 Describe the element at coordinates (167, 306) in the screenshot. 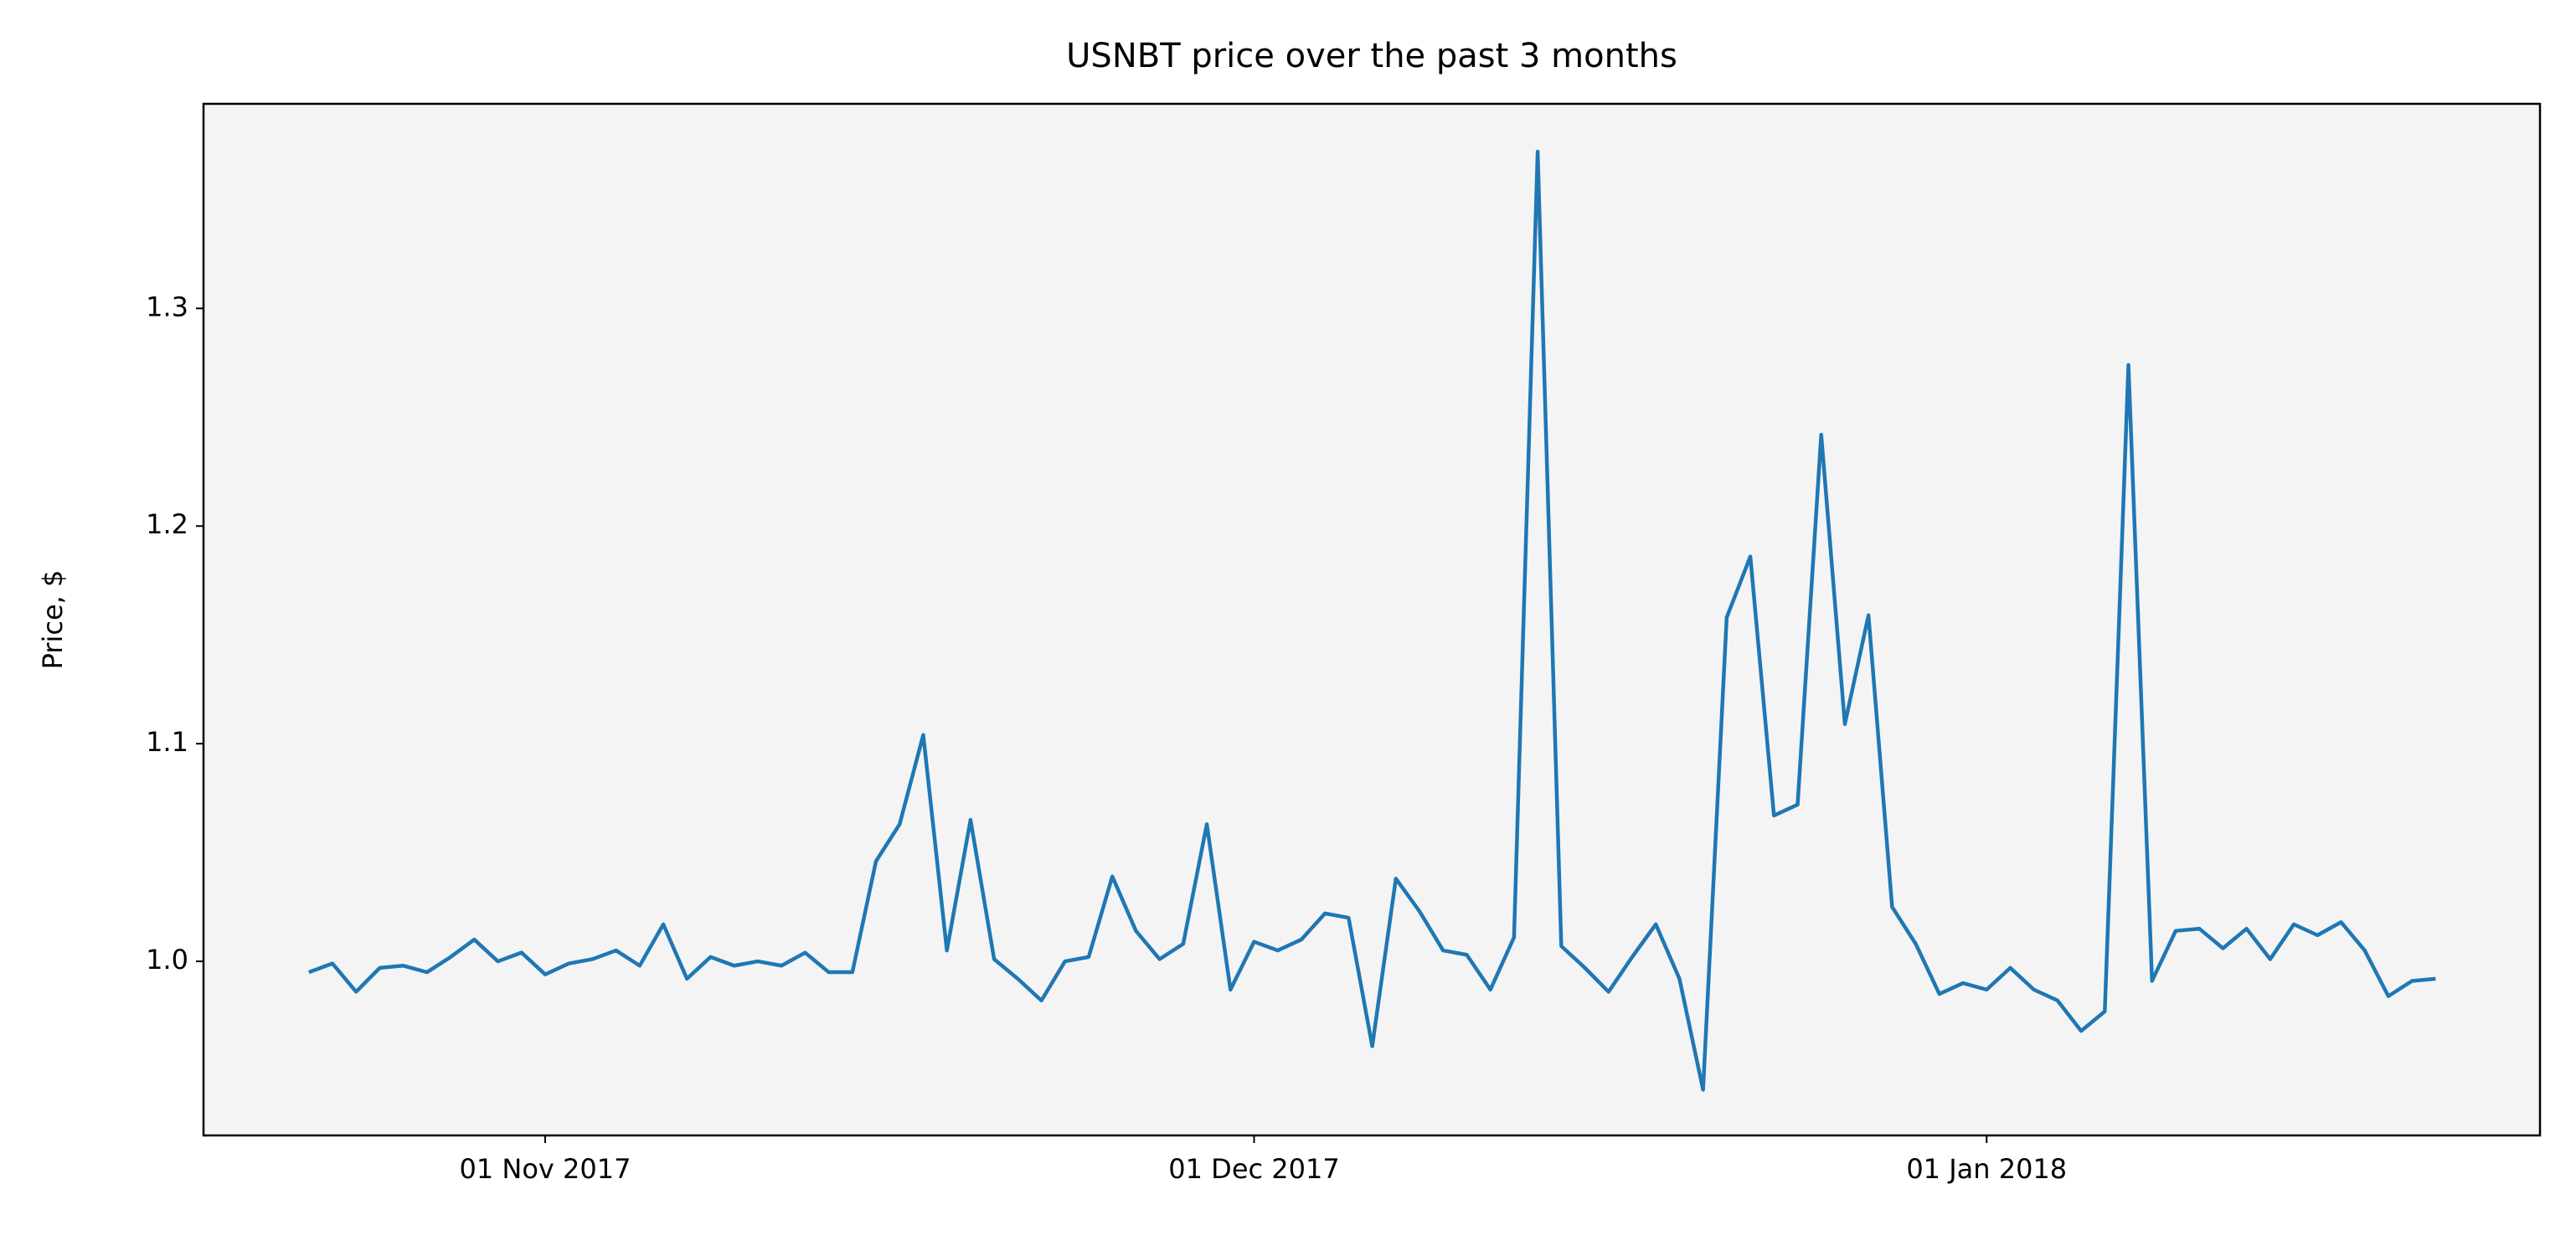

I see `y-tick-label: 1.3` at that location.